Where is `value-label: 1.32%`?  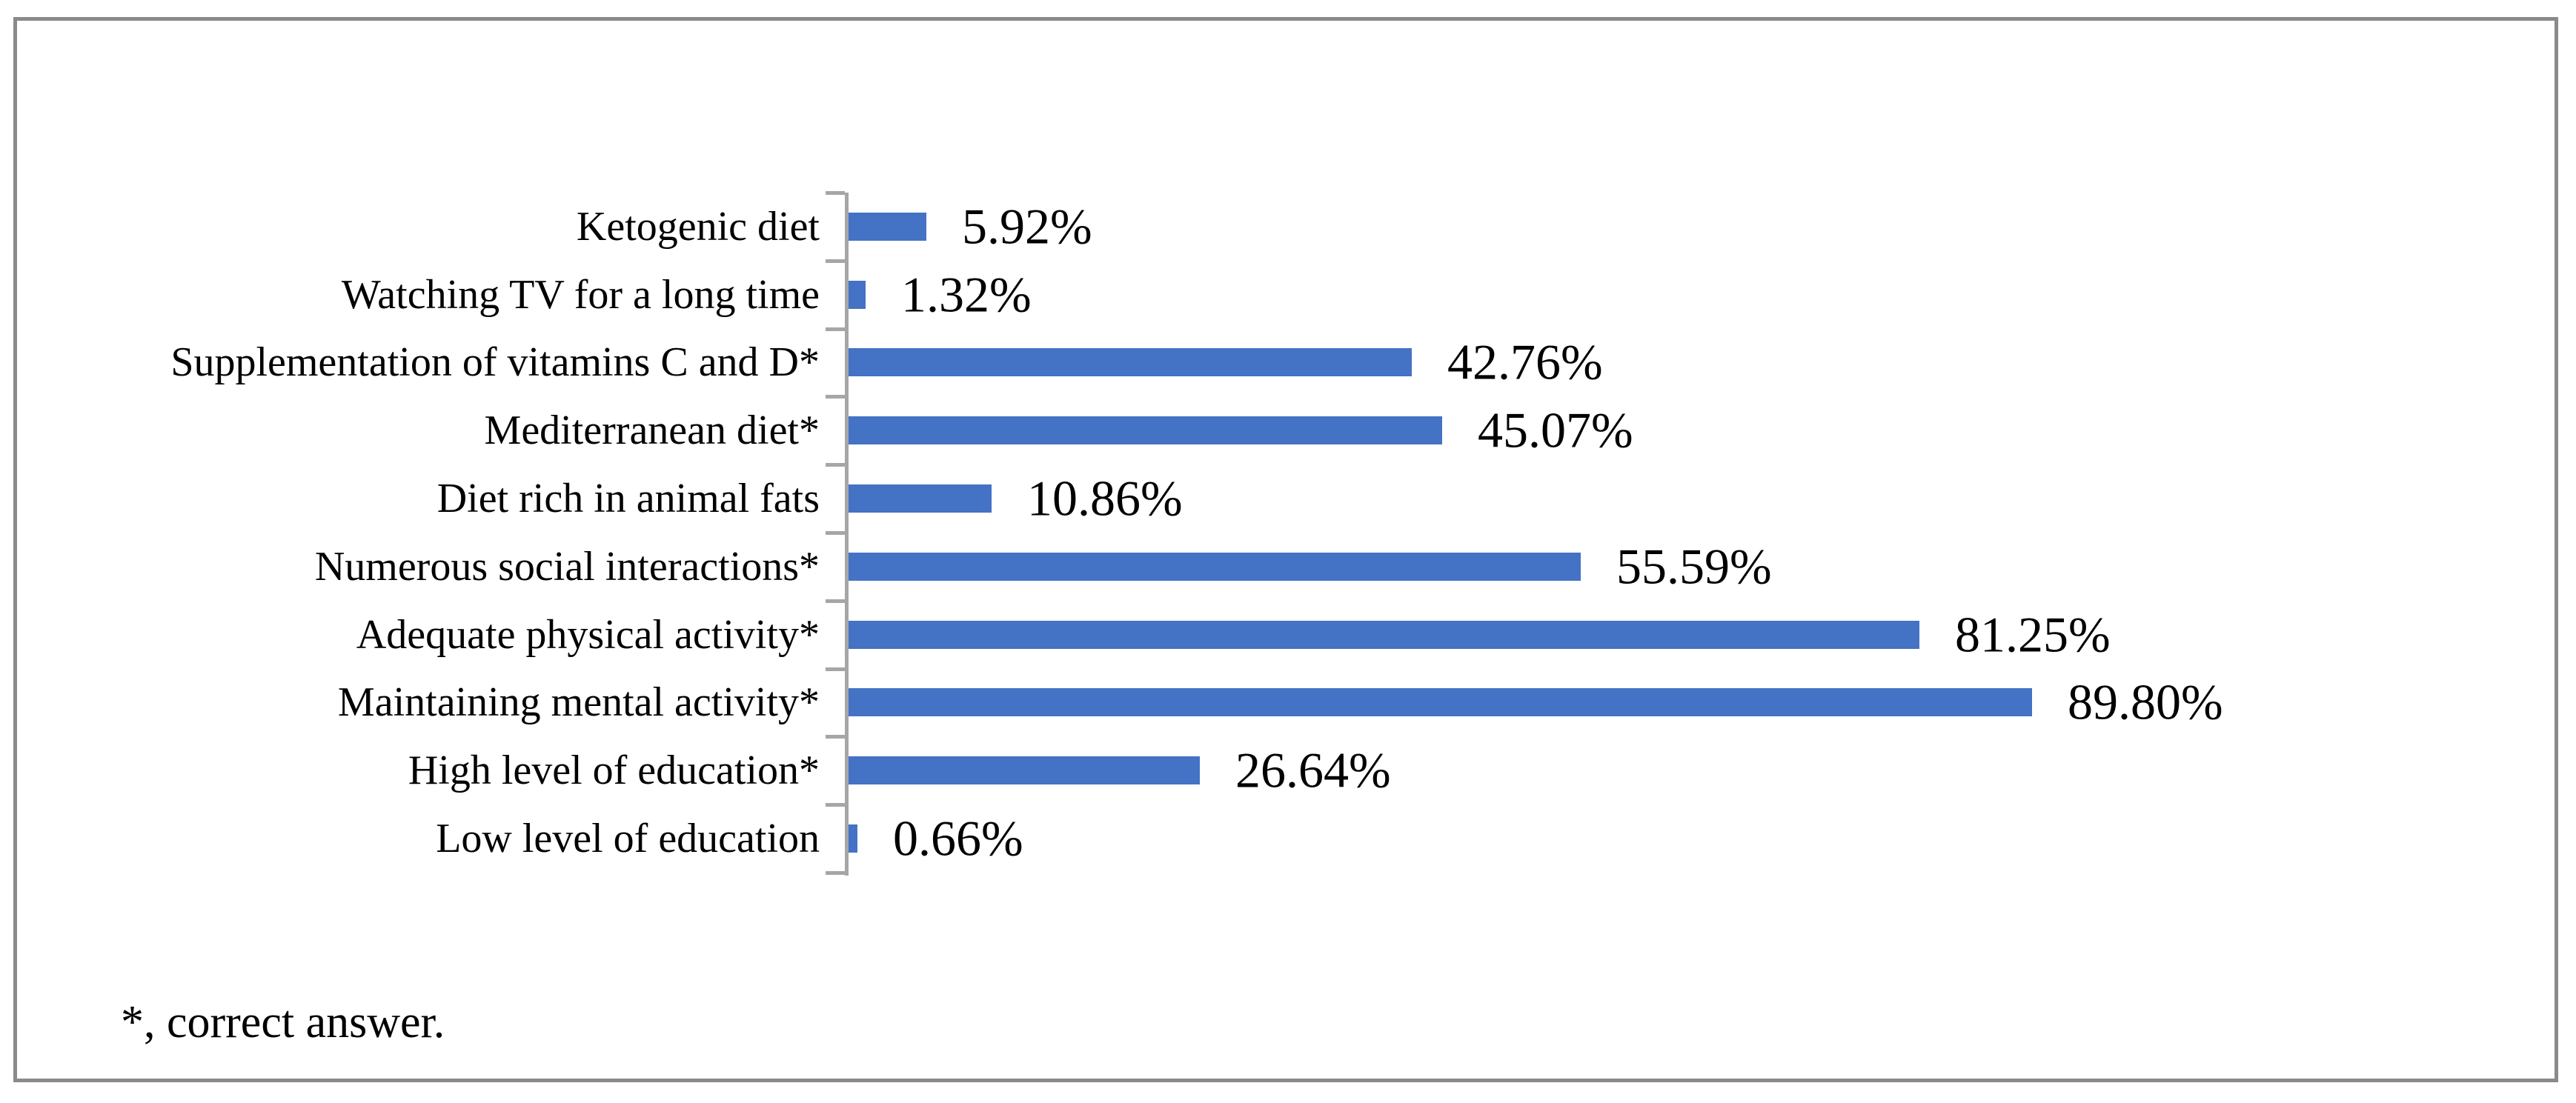
value-label: 1.32% is located at coordinates (966, 295).